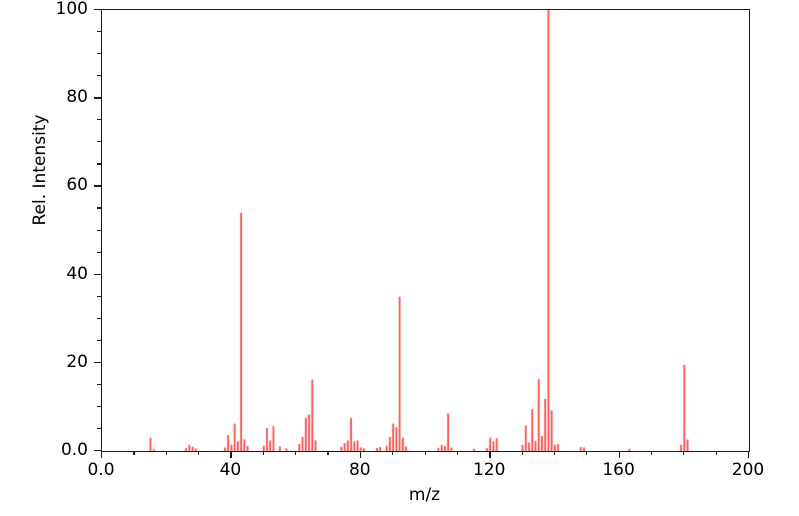 This screenshot has height=516, width=799. I want to click on x-axis-title: m/z, so click(424, 495).